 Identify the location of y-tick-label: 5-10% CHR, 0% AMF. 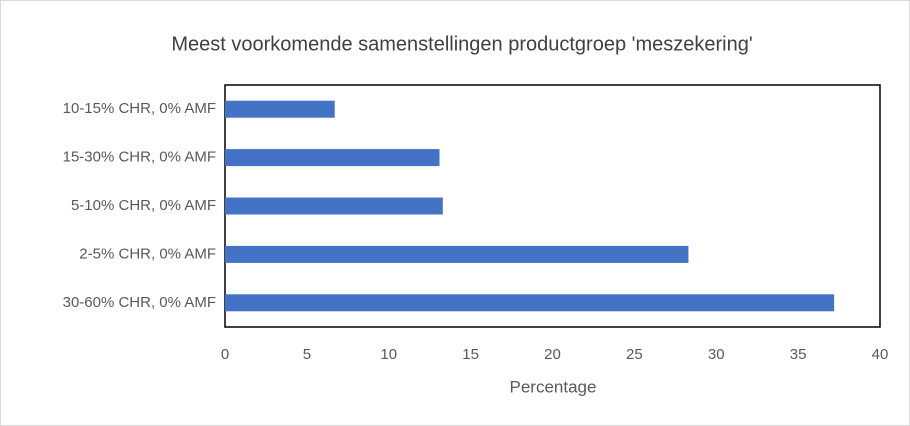
(143, 205).